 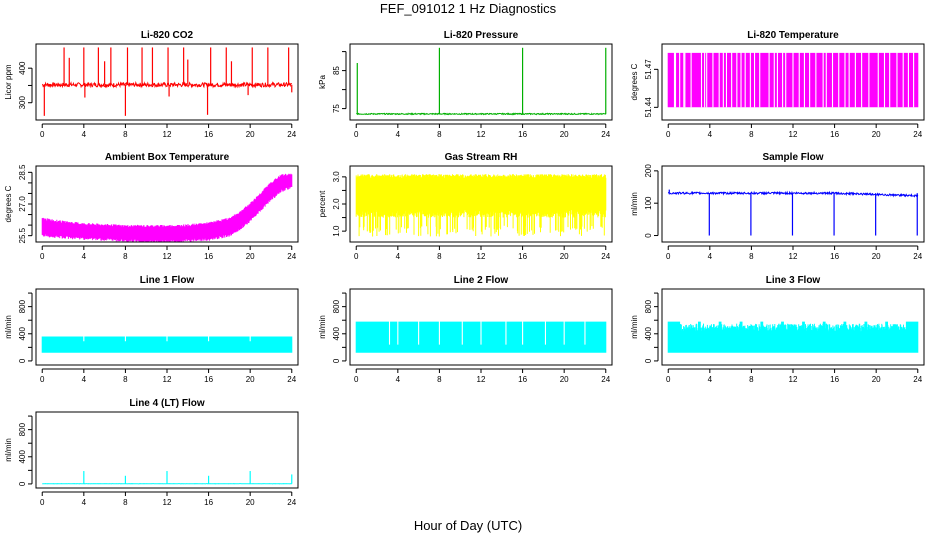 I want to click on panel-title: Line 3 Flow, so click(x=793, y=280).